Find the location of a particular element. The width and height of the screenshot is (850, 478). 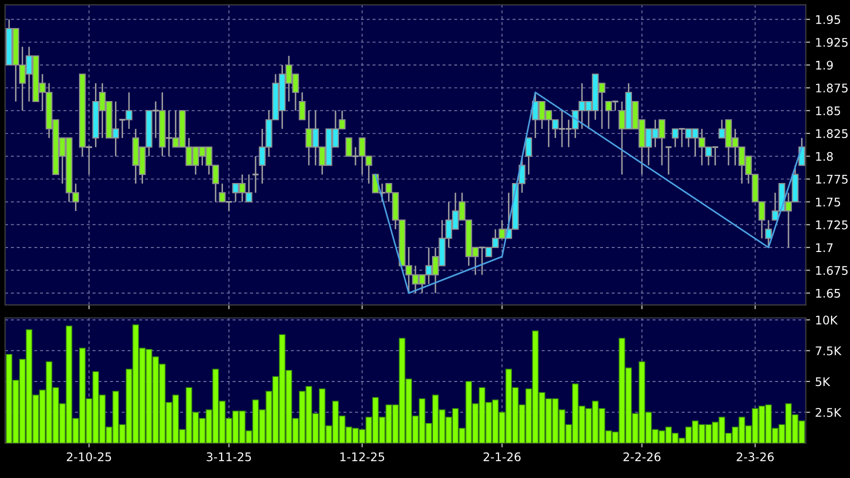

x-tick-label: 2-2-26 is located at coordinates (642, 457).